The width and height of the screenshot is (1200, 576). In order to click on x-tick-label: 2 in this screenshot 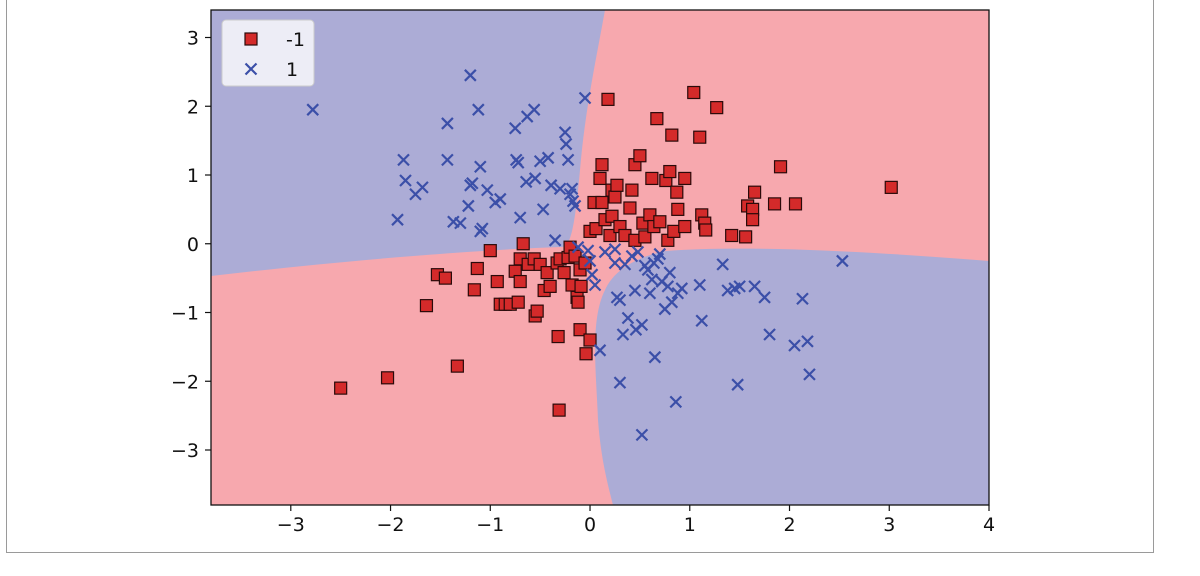, I will do `click(789, 525)`.